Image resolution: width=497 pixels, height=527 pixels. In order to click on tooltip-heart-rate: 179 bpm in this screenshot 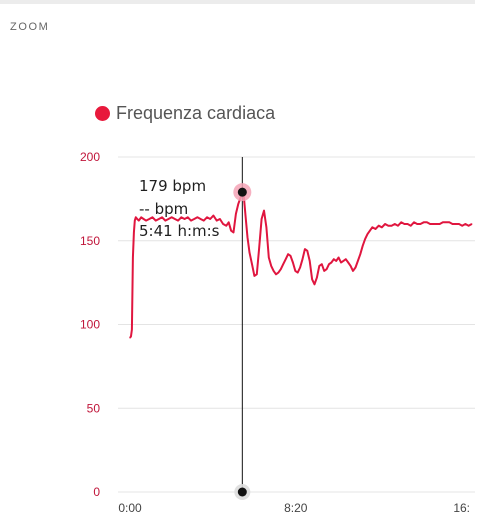, I will do `click(173, 186)`.